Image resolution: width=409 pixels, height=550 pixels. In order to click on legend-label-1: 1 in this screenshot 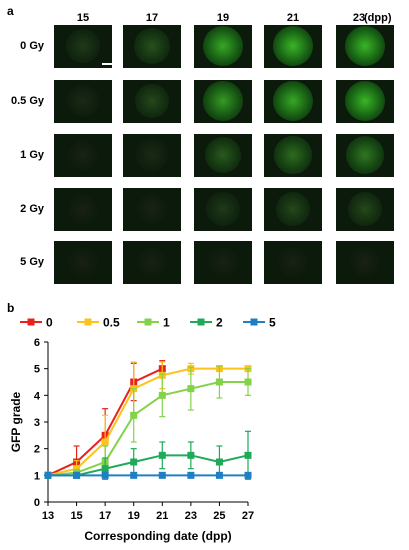, I will do `click(166, 323)`.